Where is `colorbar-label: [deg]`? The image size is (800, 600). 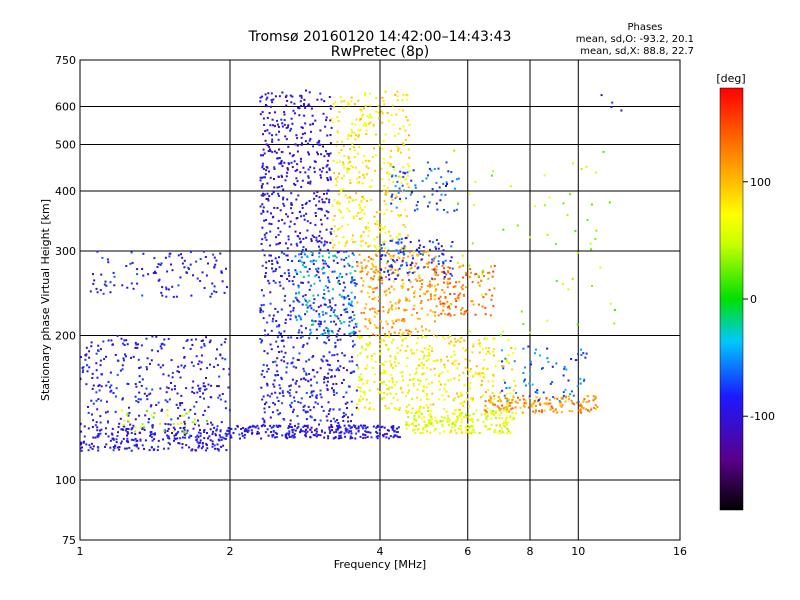 colorbar-label: [deg] is located at coordinates (730, 78).